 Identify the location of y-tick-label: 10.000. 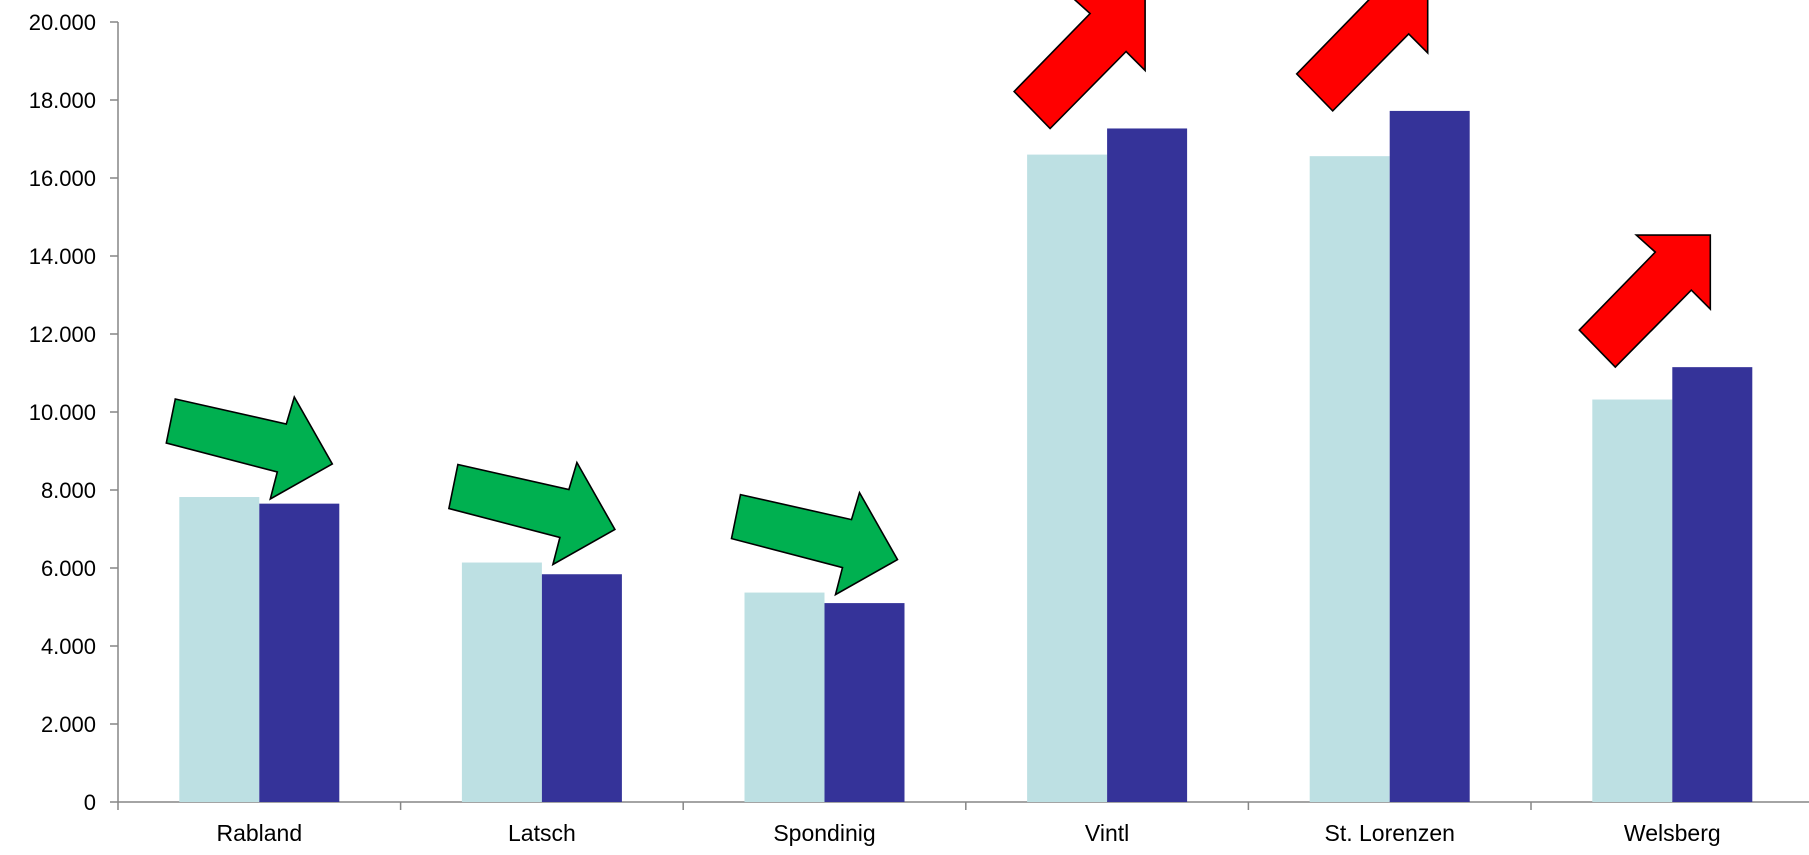
(62, 412).